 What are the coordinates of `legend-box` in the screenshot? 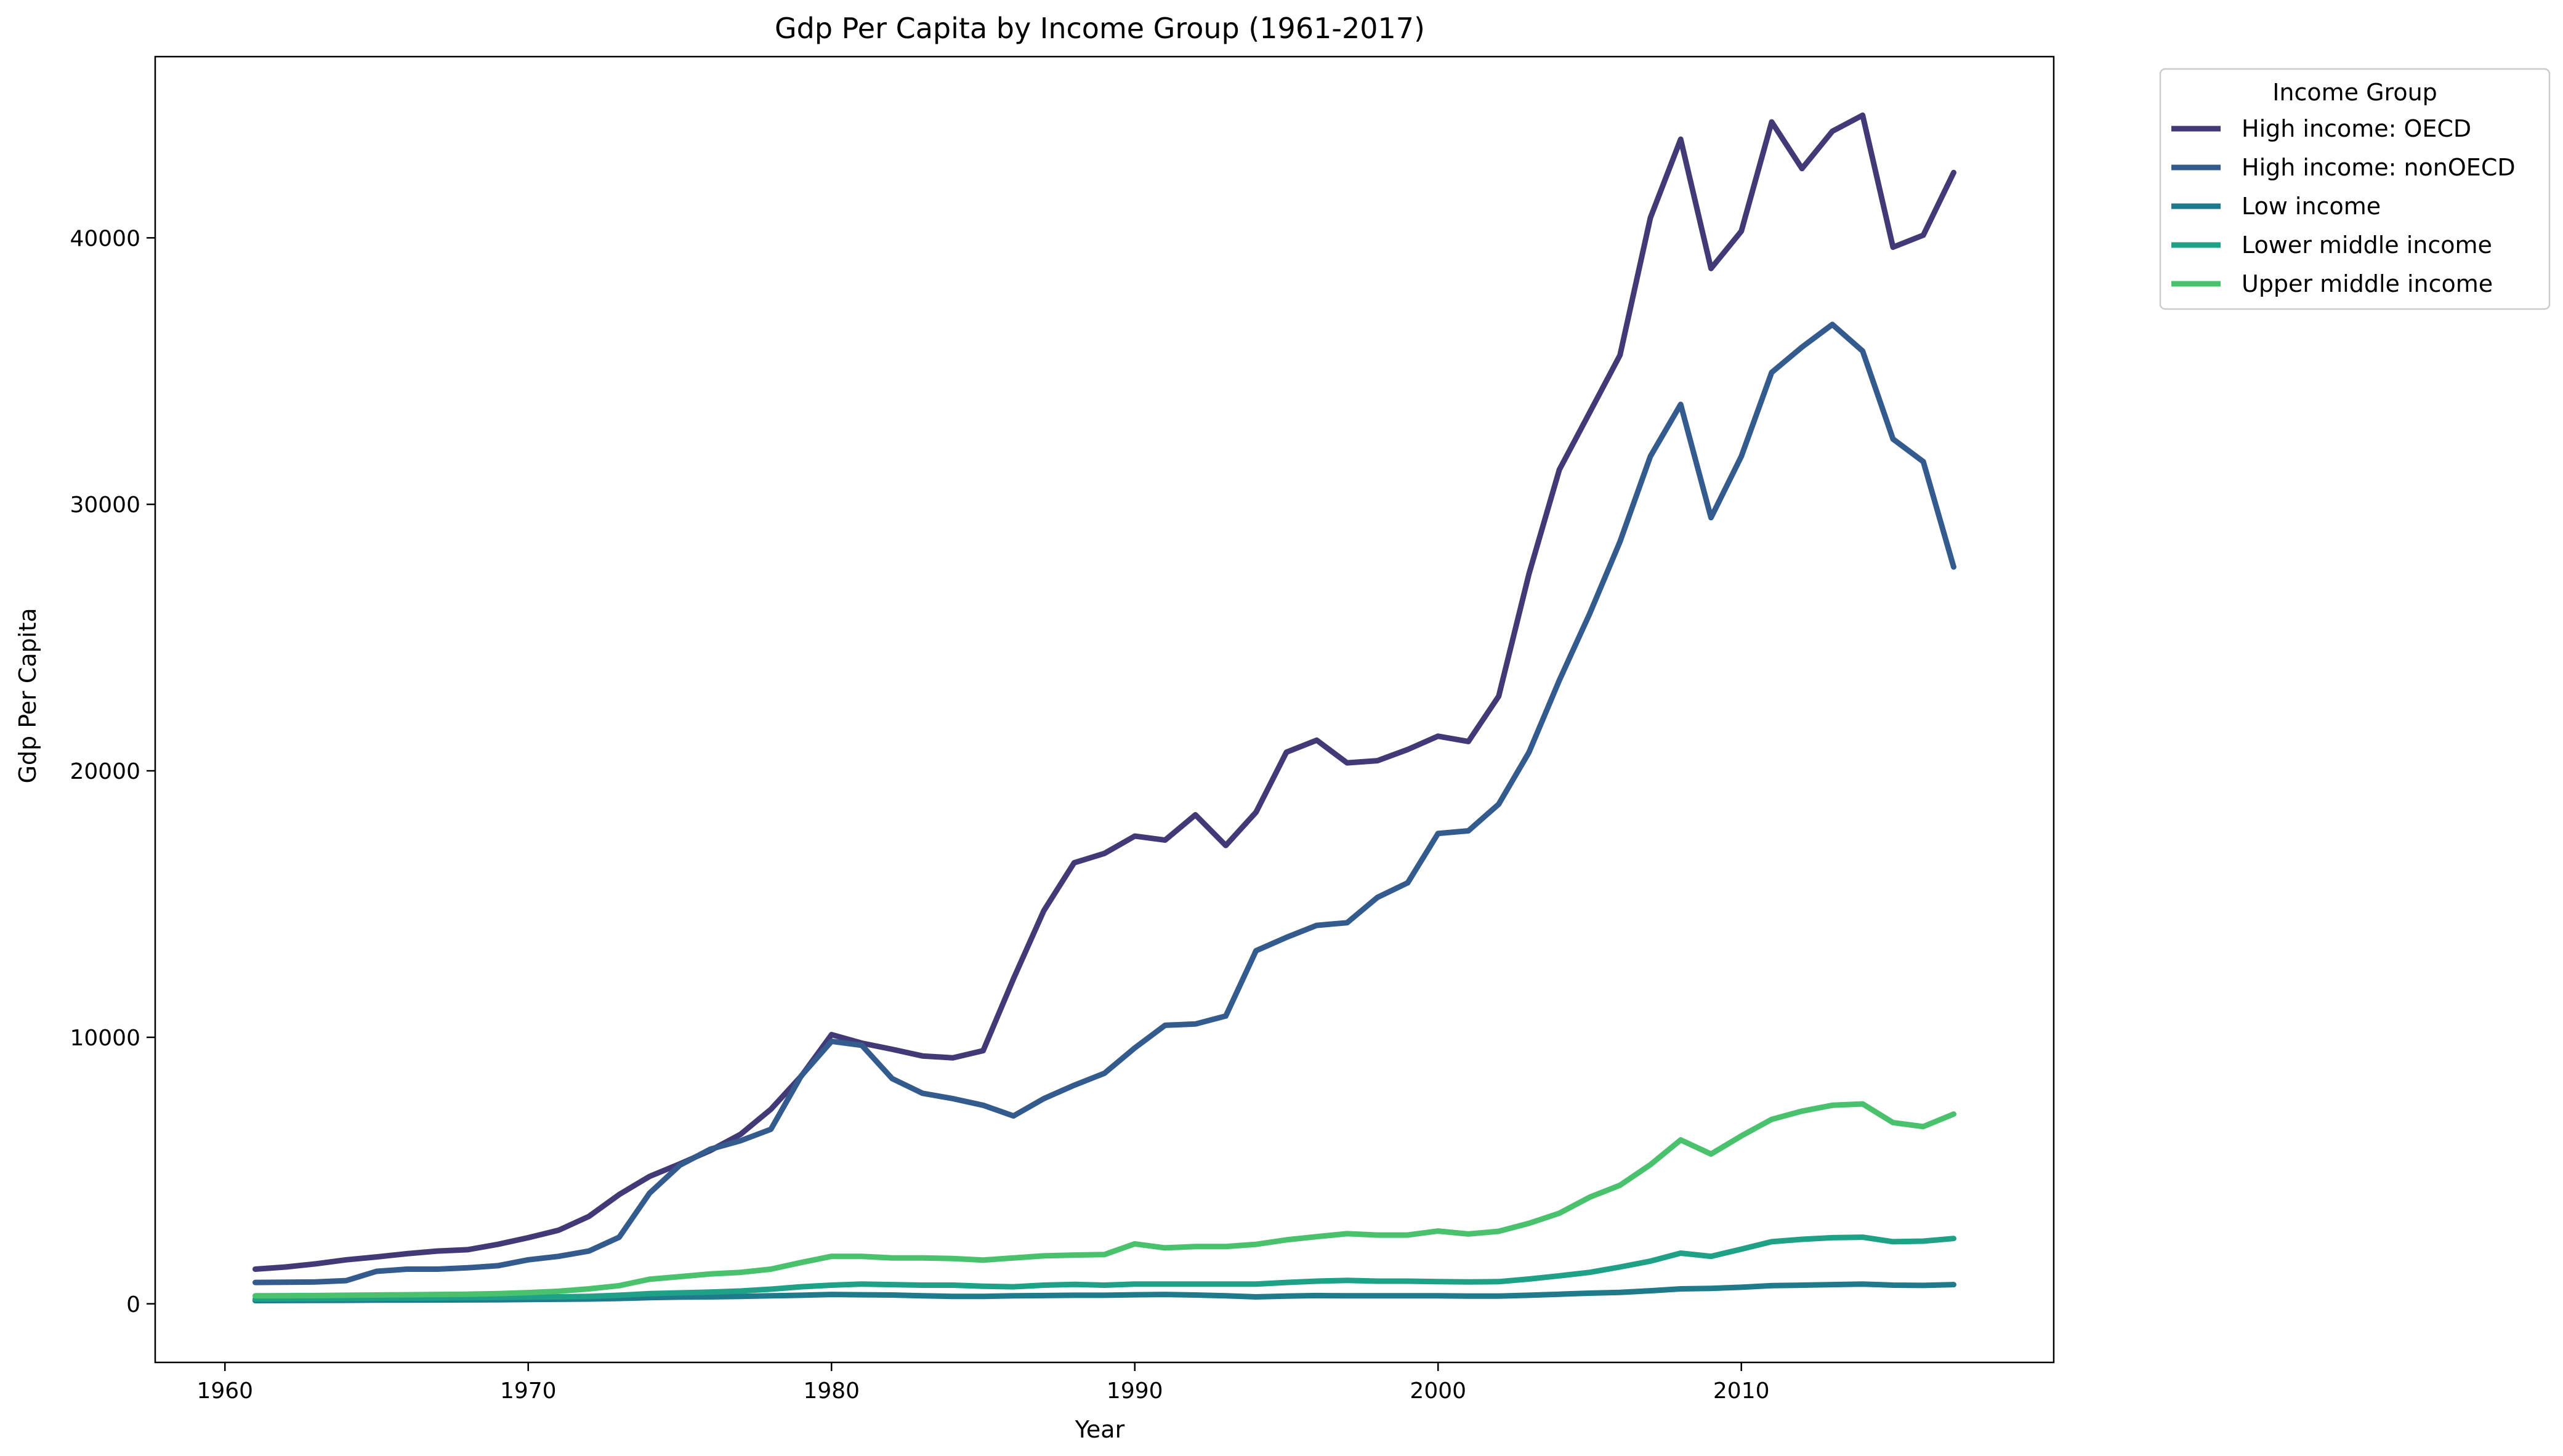 It's located at (2355, 189).